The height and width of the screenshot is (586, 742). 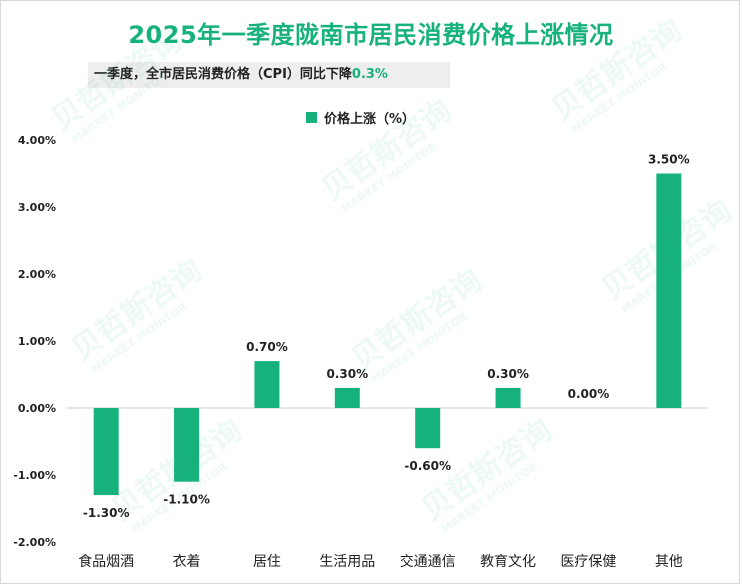 What do you see at coordinates (267, 347) in the screenshot?
I see `data-label: 0.70%` at bounding box center [267, 347].